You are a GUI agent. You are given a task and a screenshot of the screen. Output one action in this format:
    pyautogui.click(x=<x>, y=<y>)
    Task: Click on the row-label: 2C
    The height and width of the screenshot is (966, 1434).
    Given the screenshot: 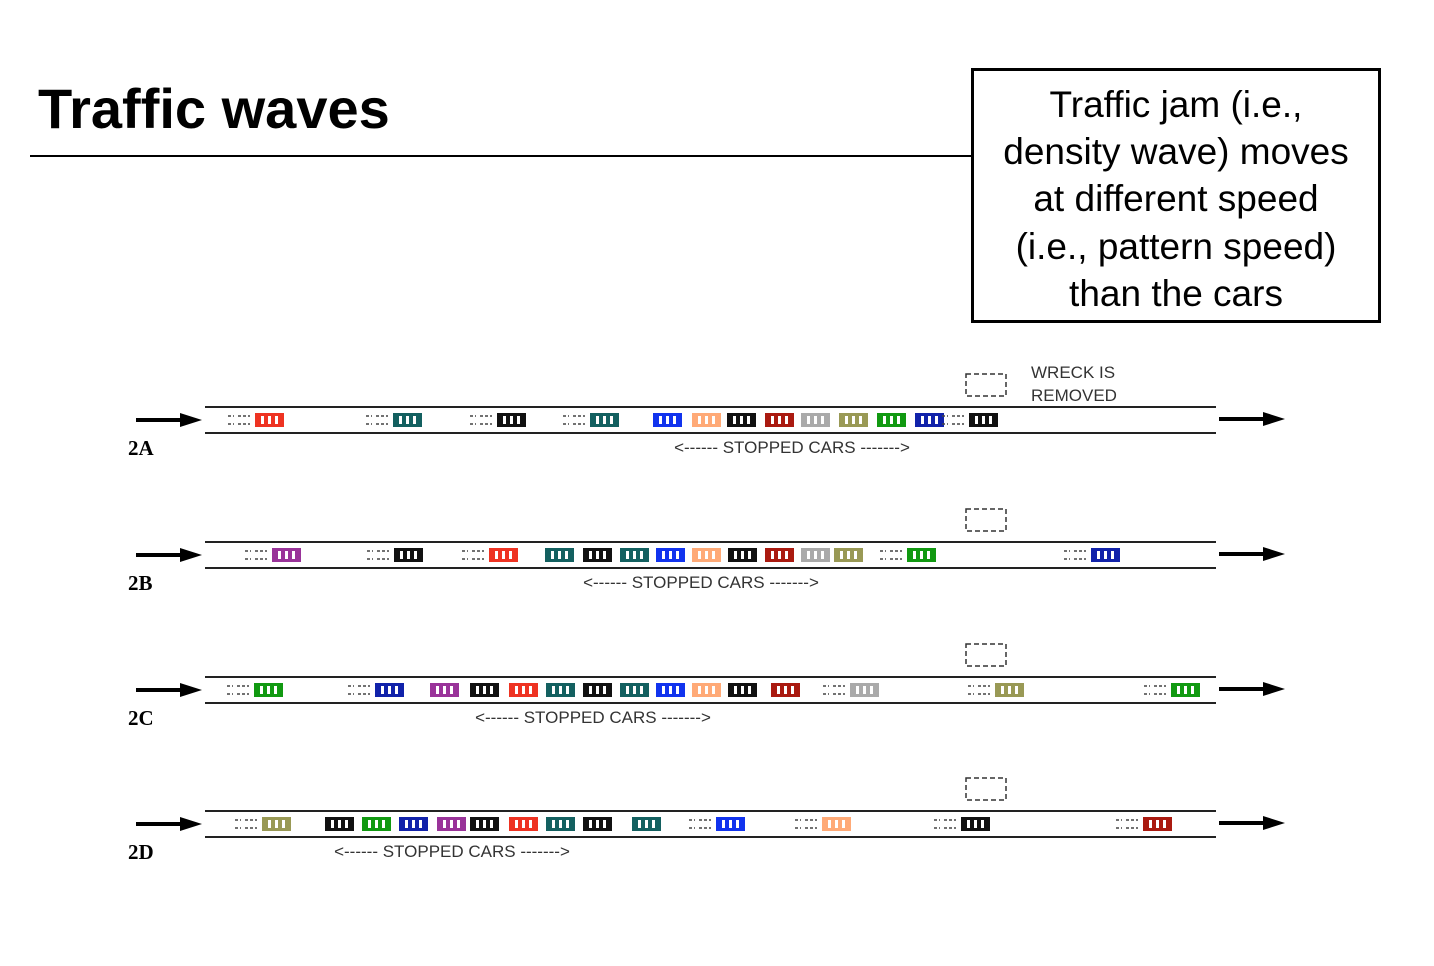 What is the action you would take?
    pyautogui.click(x=141, y=718)
    